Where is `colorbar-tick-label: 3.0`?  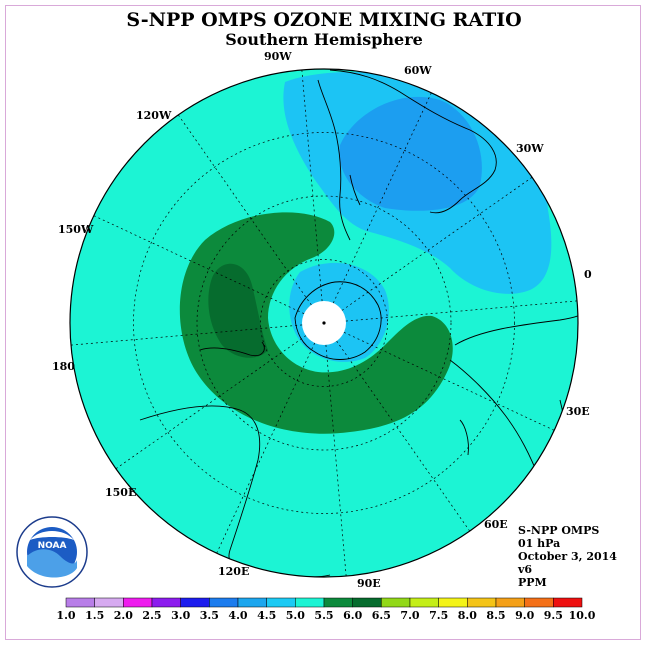 colorbar-tick-label: 3.0 is located at coordinates (180, 615).